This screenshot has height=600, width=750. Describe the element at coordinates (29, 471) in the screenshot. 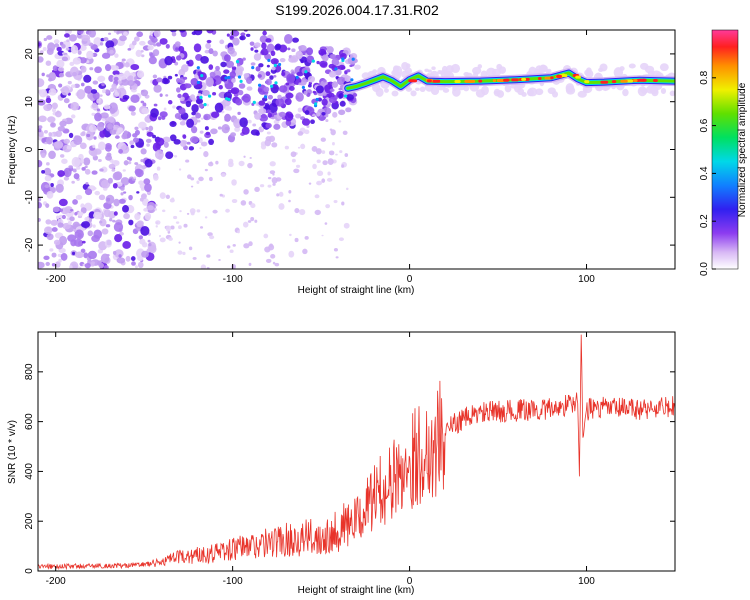

I see `snr-y-tick-label: 400` at that location.